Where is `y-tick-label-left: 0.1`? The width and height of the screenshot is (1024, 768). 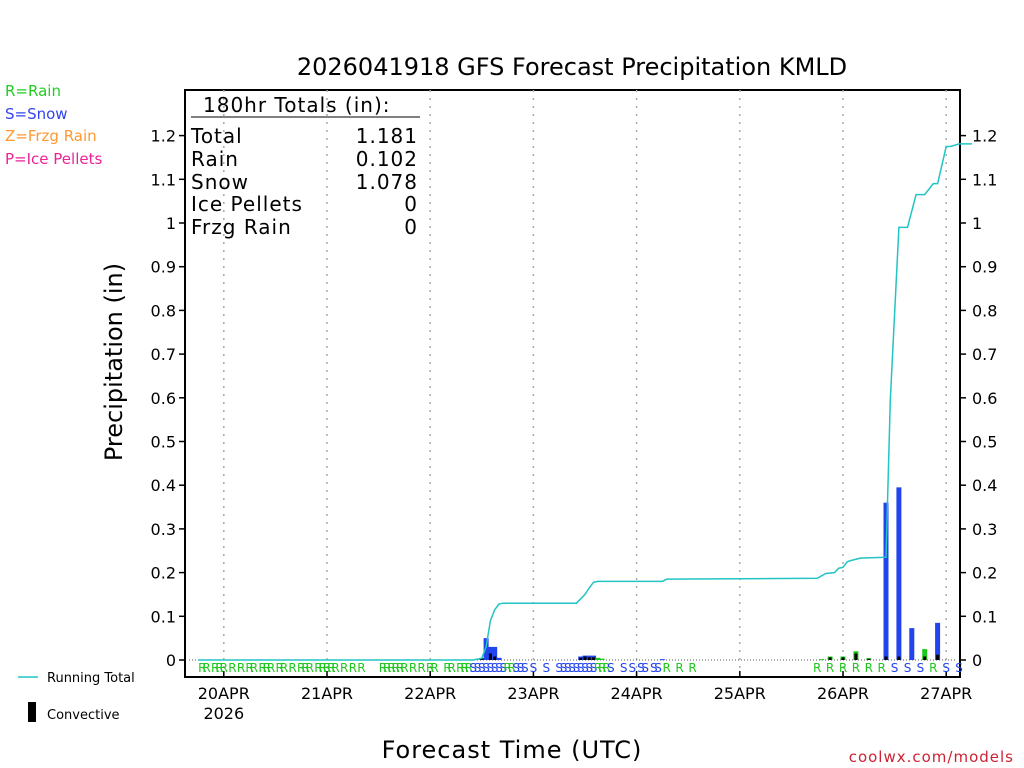
y-tick-label-left: 0.1 is located at coordinates (163, 616).